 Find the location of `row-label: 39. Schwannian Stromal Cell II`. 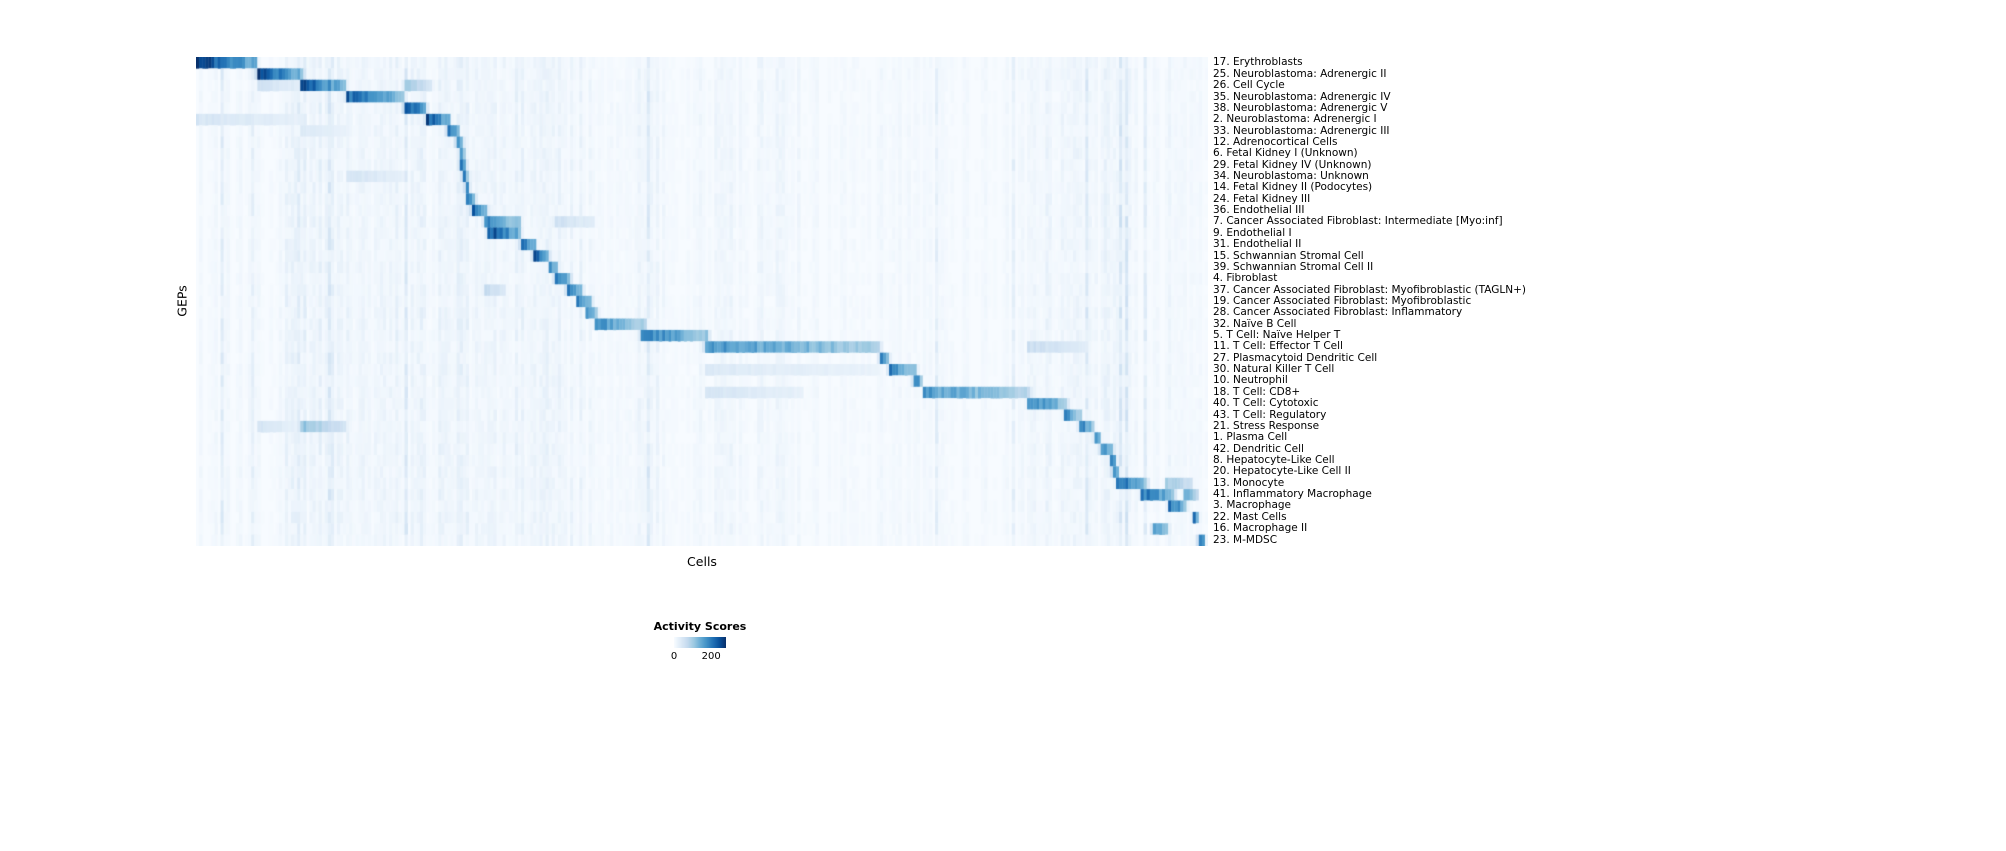

row-label: 39. Schwannian Stromal Cell II is located at coordinates (1293, 266).